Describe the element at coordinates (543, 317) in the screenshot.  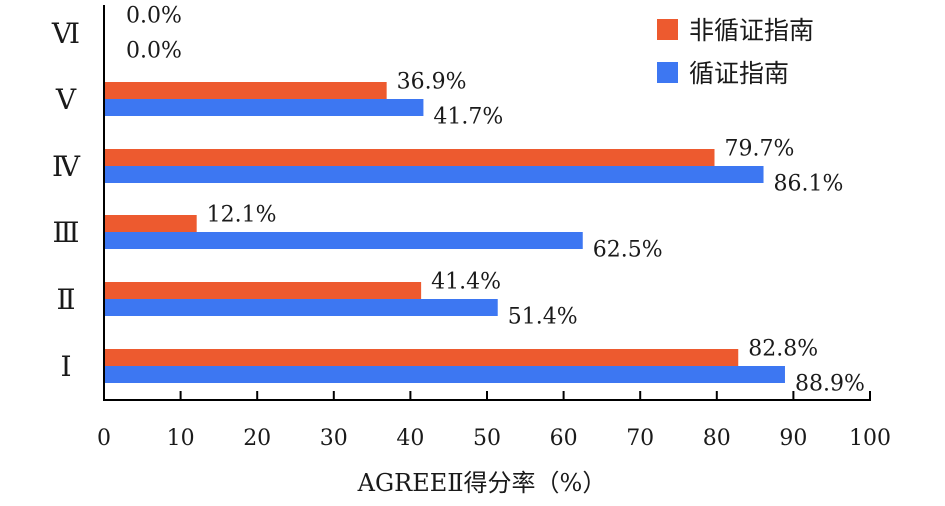
I see `data-label-series-1: 51.4%` at that location.